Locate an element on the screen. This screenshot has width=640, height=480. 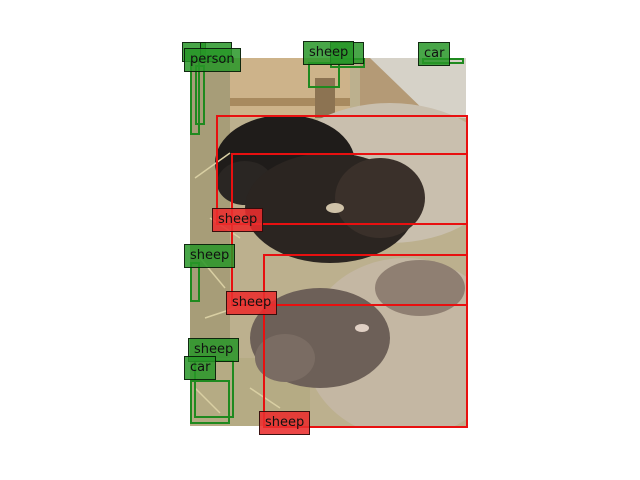
label-car-top: car is located at coordinates (434, 54).